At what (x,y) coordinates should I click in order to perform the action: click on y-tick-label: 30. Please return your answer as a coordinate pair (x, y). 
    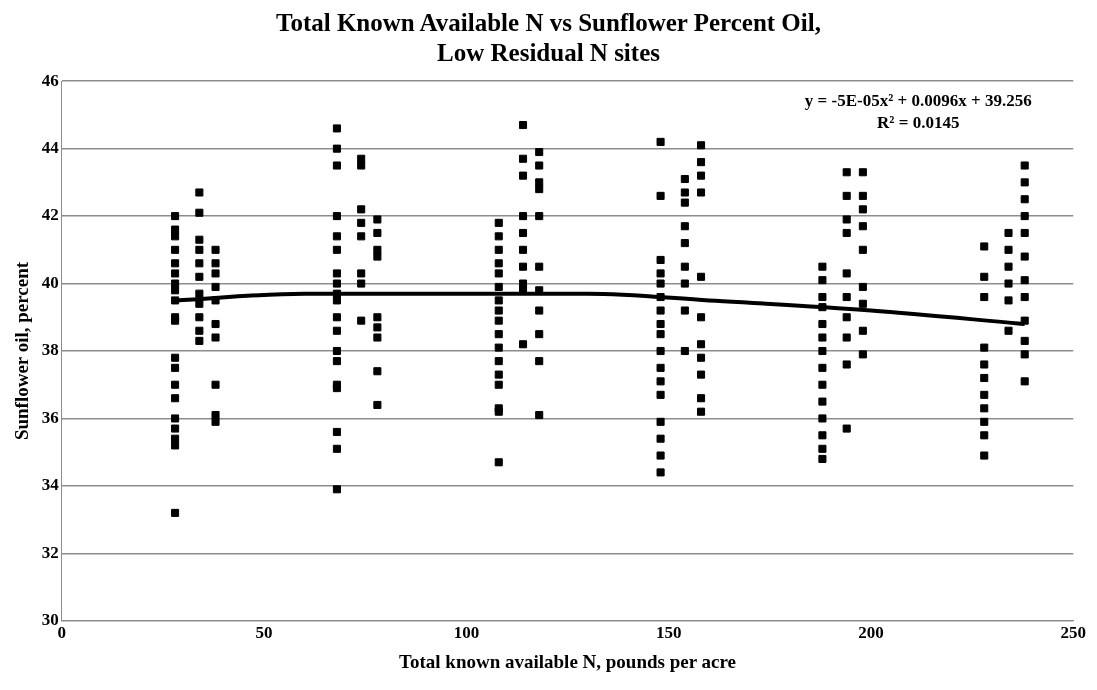
    Looking at the image, I should click on (50, 620).